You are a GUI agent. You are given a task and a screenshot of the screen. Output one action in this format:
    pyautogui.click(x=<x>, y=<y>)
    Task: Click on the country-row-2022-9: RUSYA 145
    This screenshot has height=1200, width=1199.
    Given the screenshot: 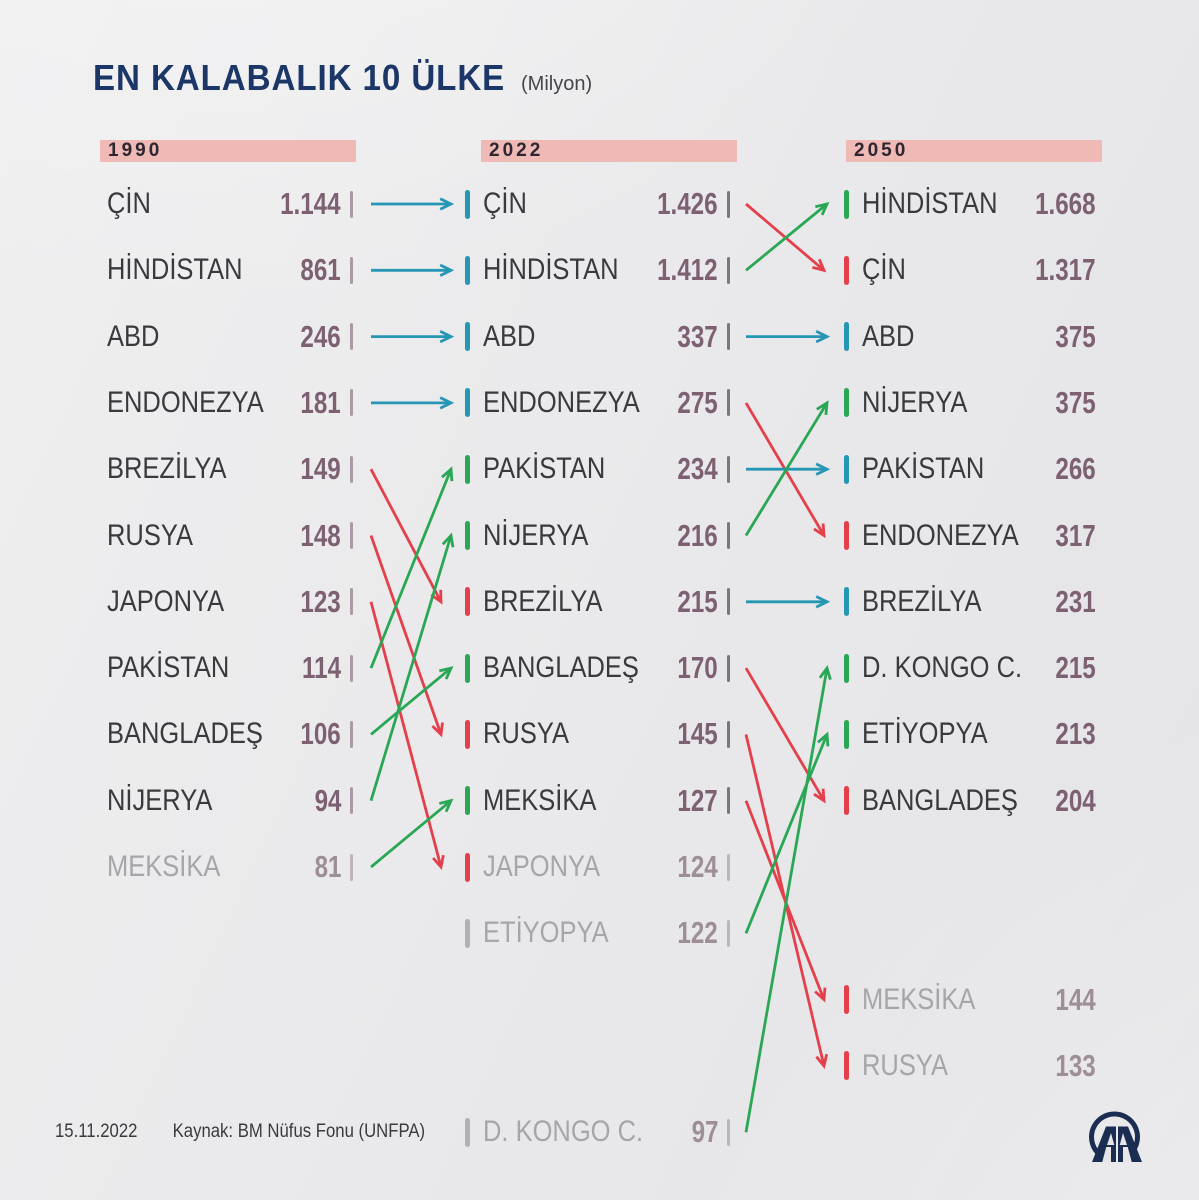 What is the action you would take?
    pyautogui.click(x=597, y=734)
    